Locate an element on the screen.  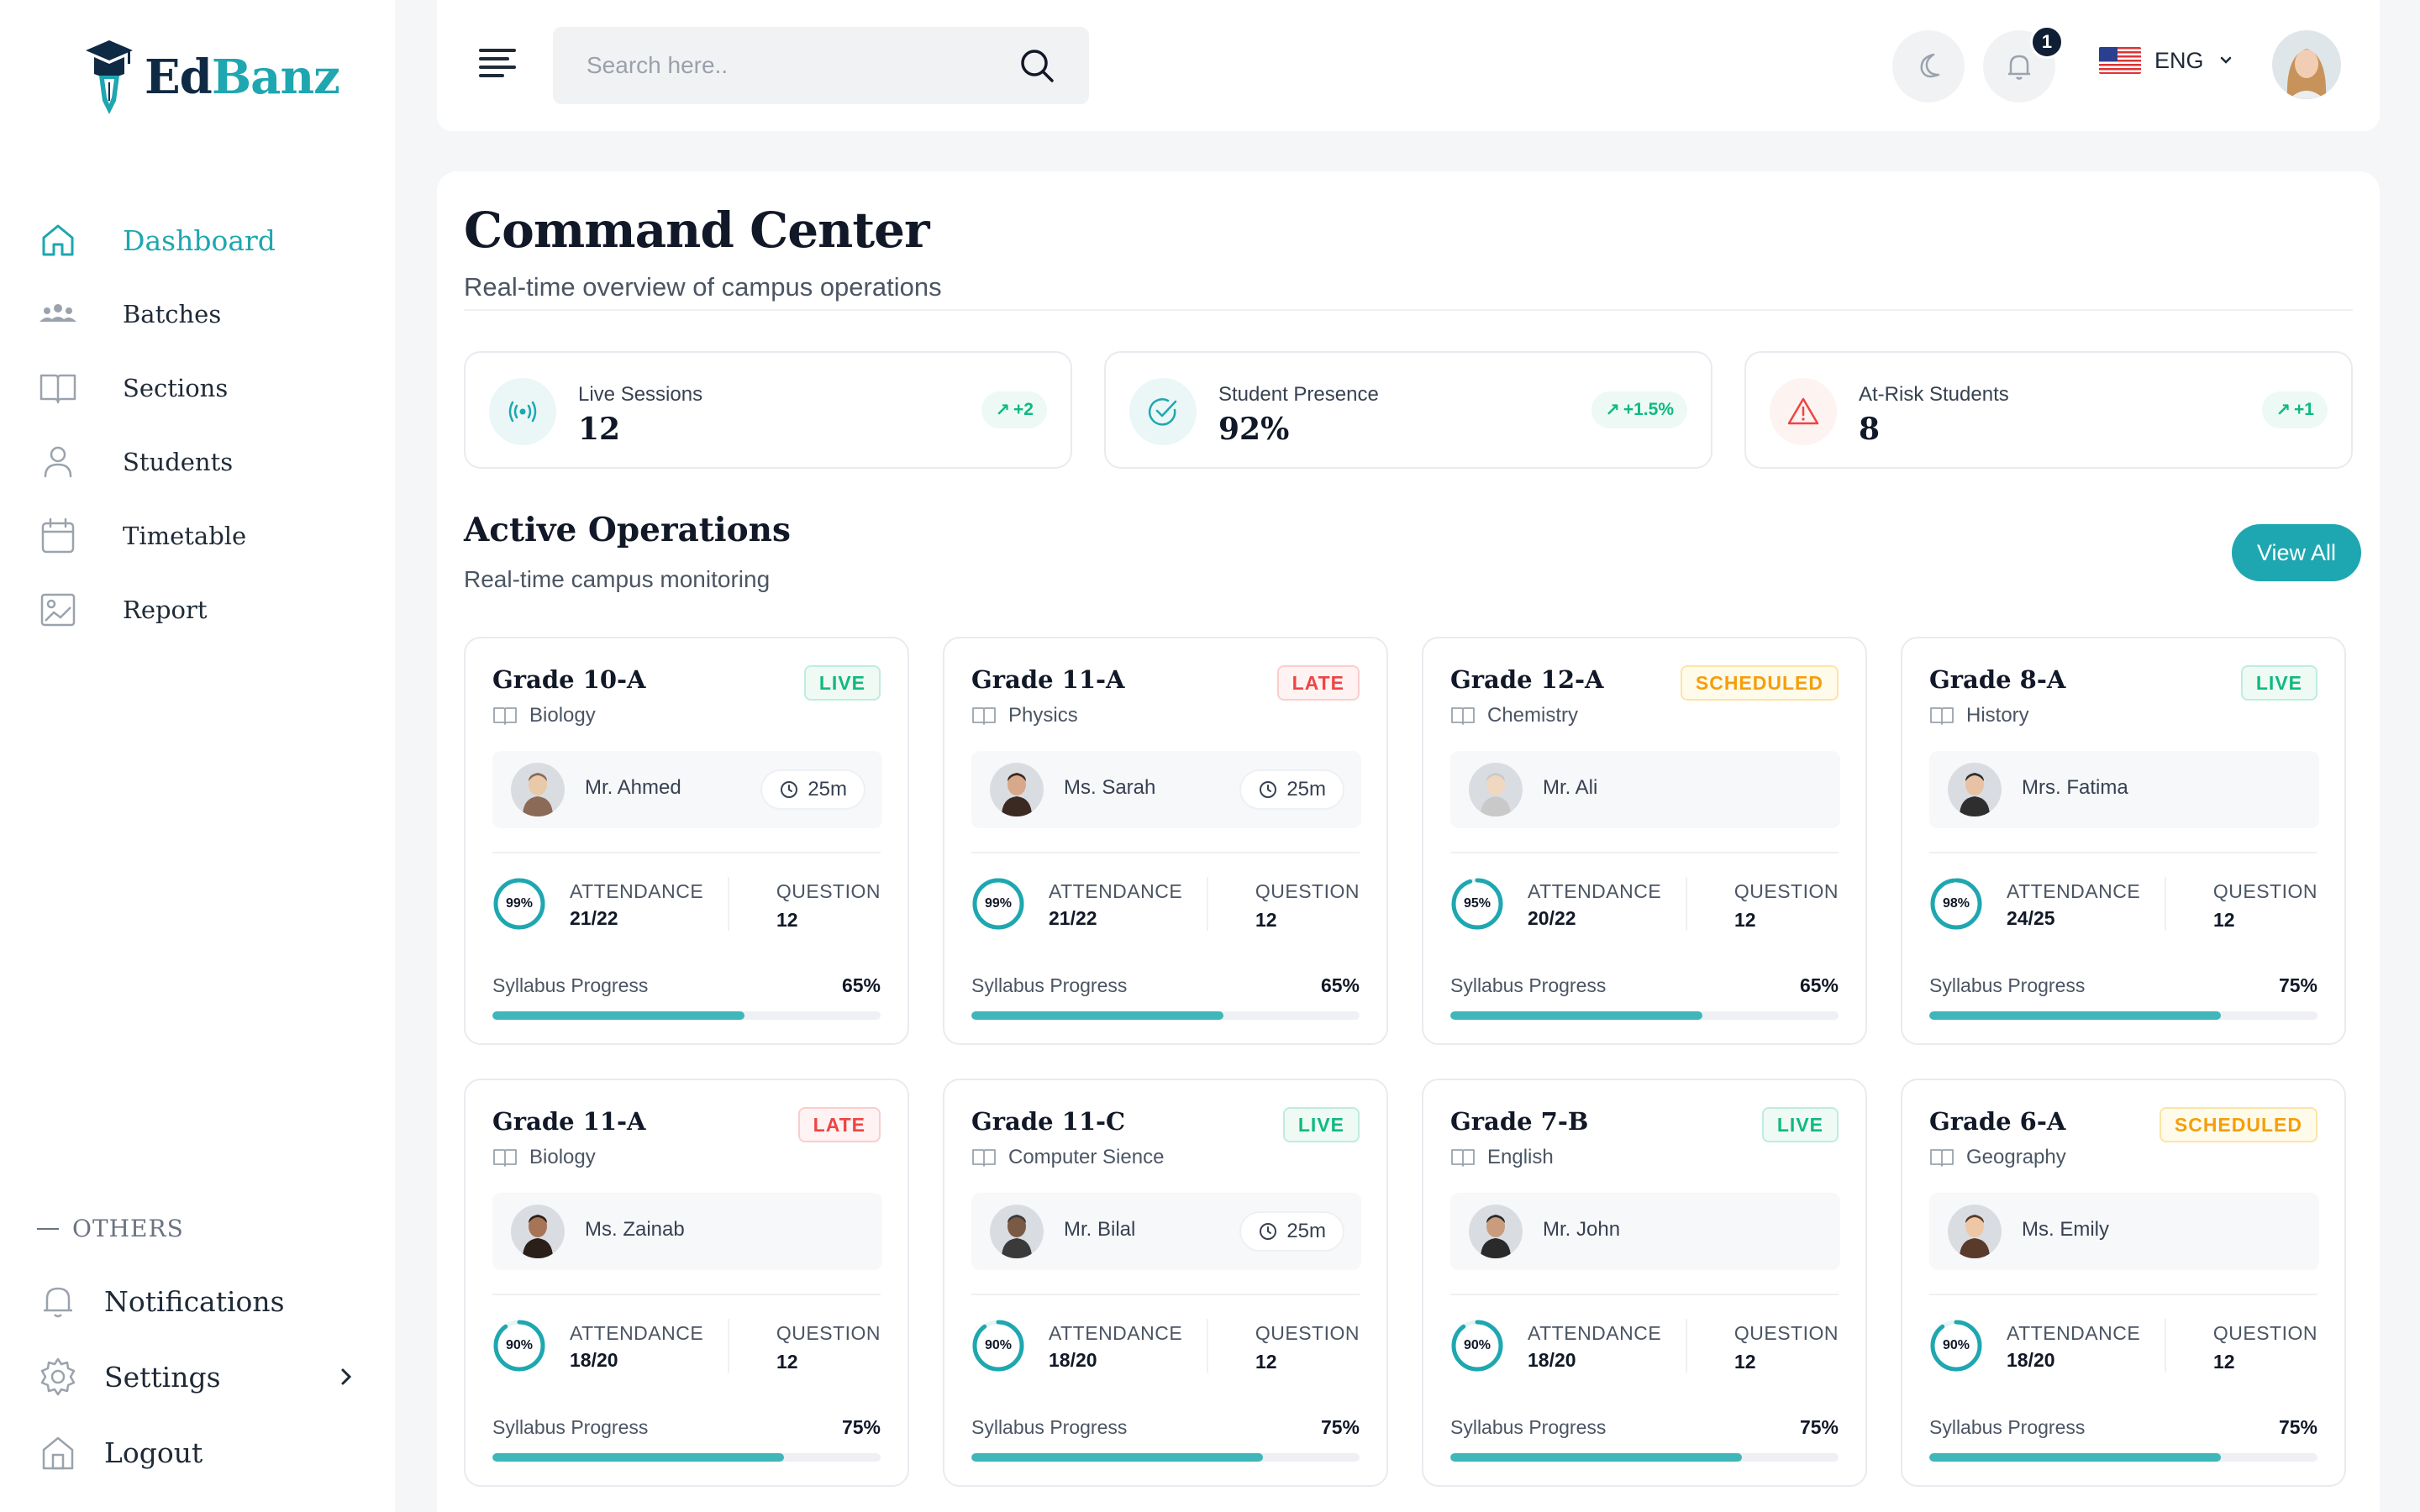
view-all-button: View All is located at coordinates (2296, 552).